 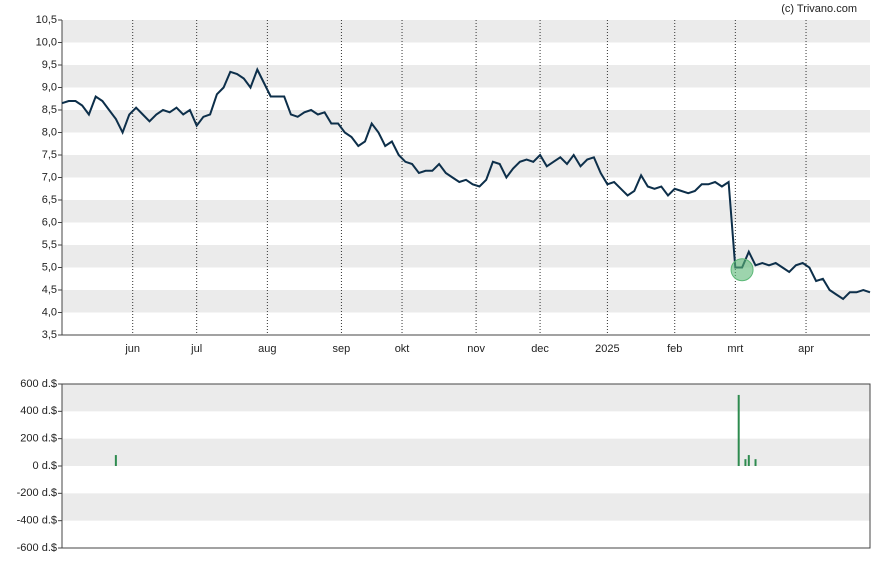 I want to click on y-tick-label: 600 d.$, so click(x=38, y=384).